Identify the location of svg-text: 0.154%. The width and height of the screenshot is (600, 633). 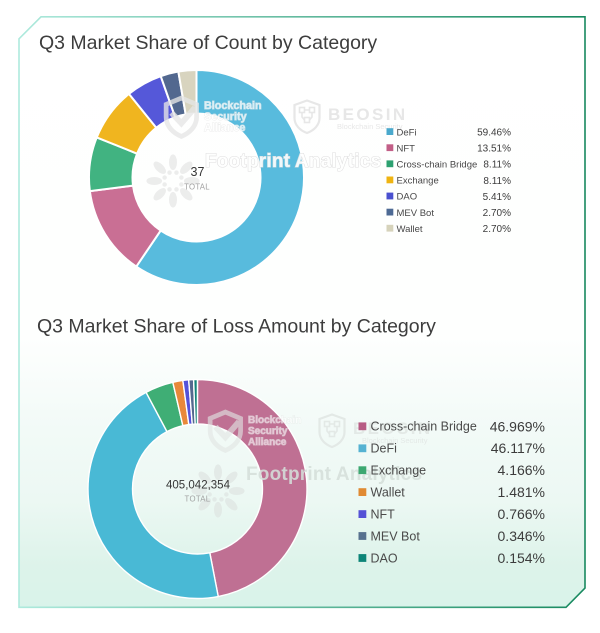
(521, 558).